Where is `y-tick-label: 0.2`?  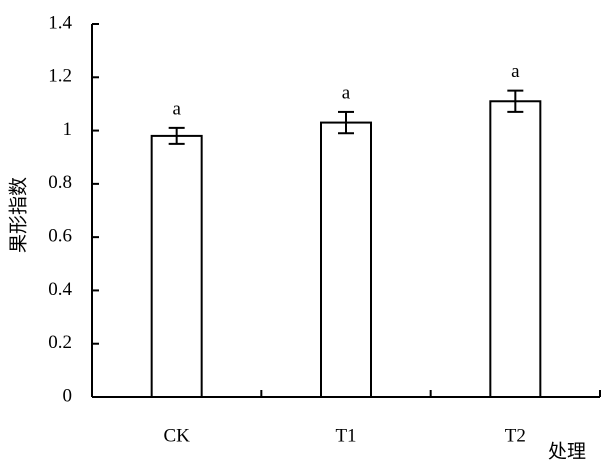
y-tick-label: 0.2 is located at coordinates (60, 342).